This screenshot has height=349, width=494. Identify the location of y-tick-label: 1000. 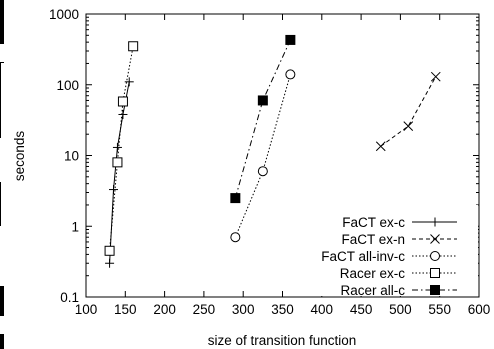
(64, 14).